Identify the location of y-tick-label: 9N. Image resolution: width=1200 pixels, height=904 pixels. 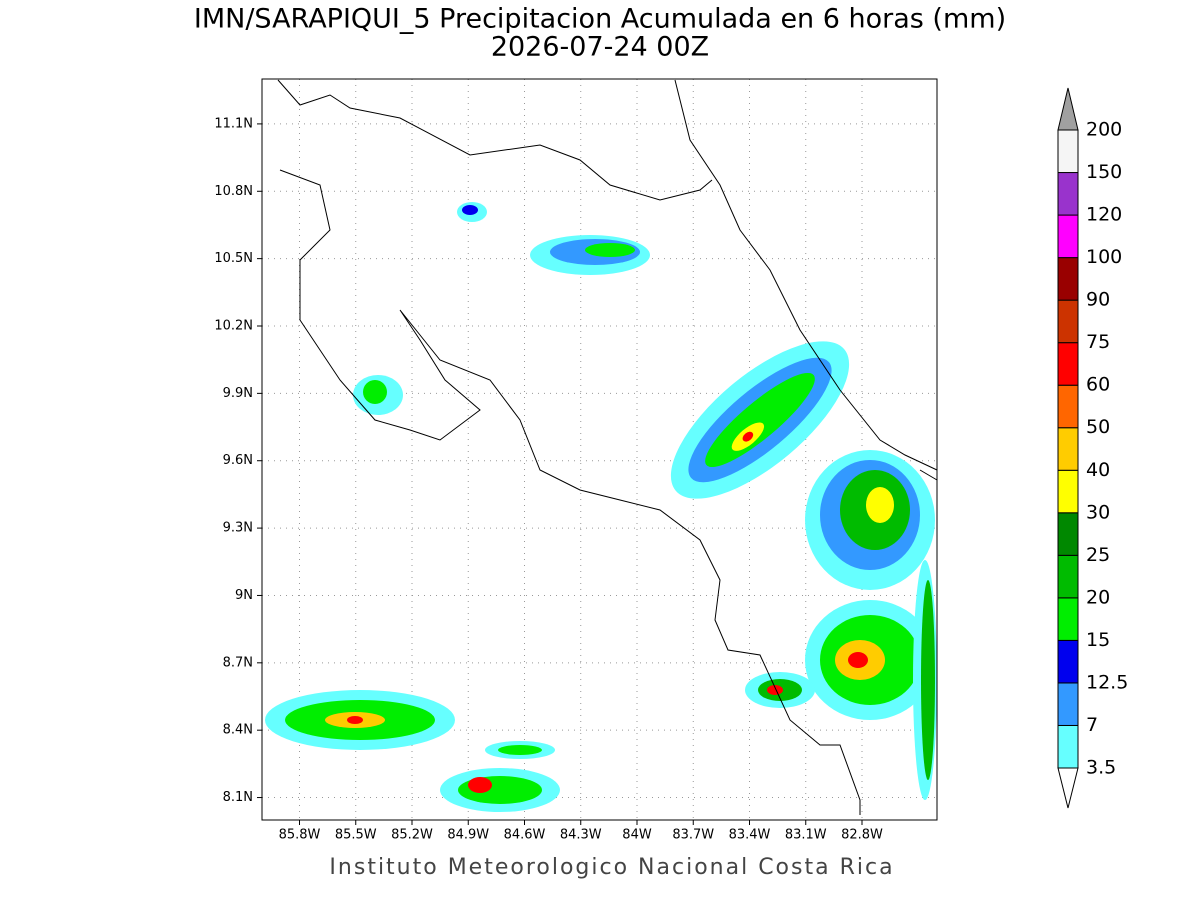
(244, 595).